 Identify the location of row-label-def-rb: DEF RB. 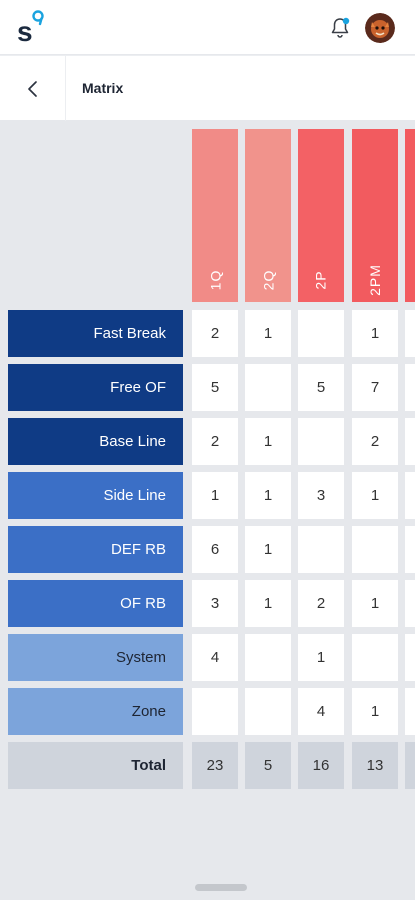
(95, 549).